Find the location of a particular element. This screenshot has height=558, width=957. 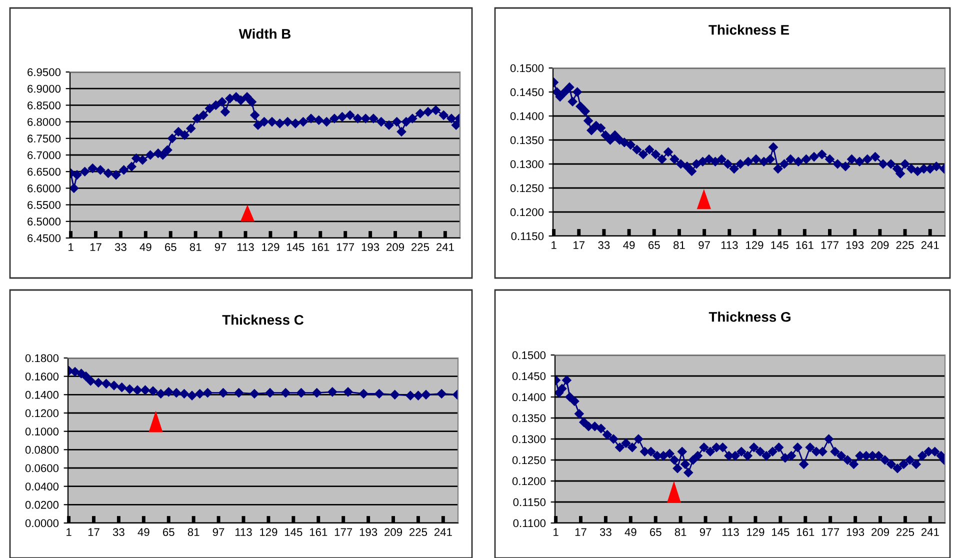

y-tick-label: 6.7000 is located at coordinates (44, 155).